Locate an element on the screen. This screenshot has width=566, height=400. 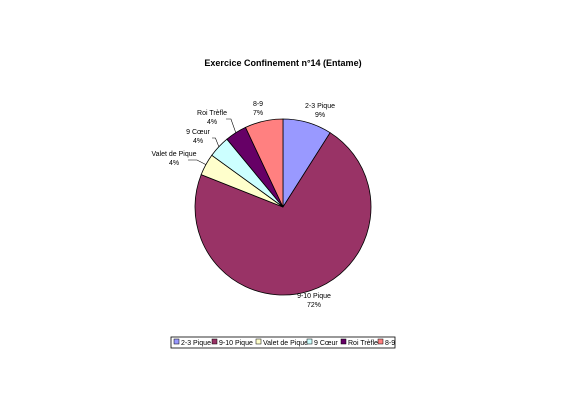
legend-swatch-roi-trefle is located at coordinates (343, 341).